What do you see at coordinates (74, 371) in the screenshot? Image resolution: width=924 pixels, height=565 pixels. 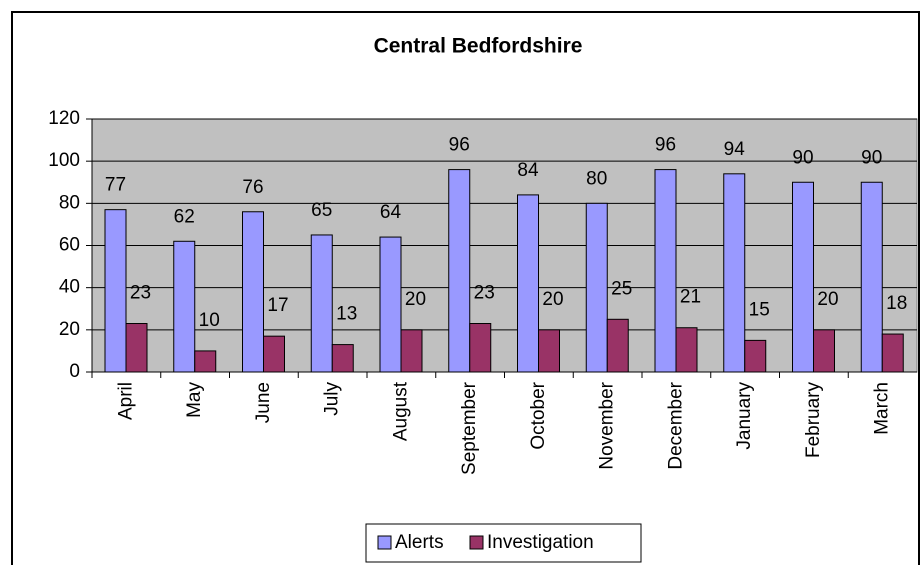 I see `y-tick-label: 0` at bounding box center [74, 371].